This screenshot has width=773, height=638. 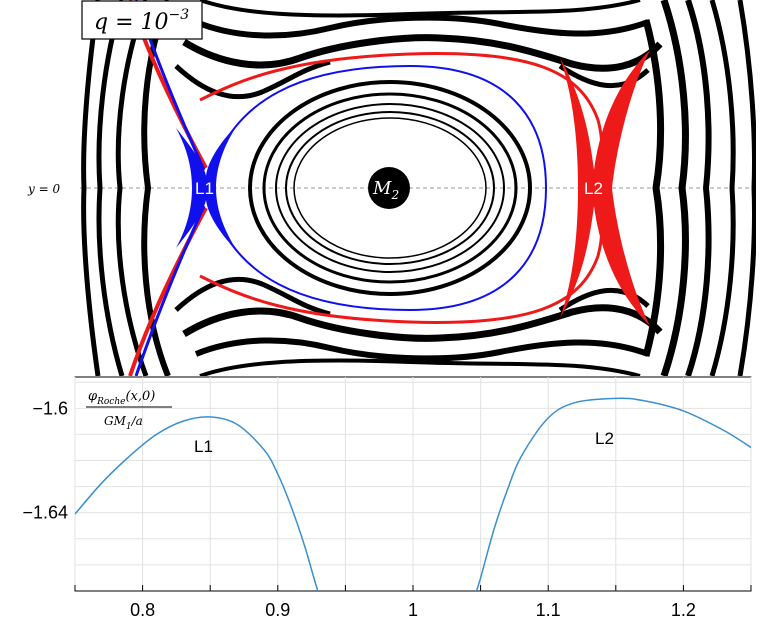 What do you see at coordinates (548, 610) in the screenshot?
I see `x-tick-label: 1.1` at bounding box center [548, 610].